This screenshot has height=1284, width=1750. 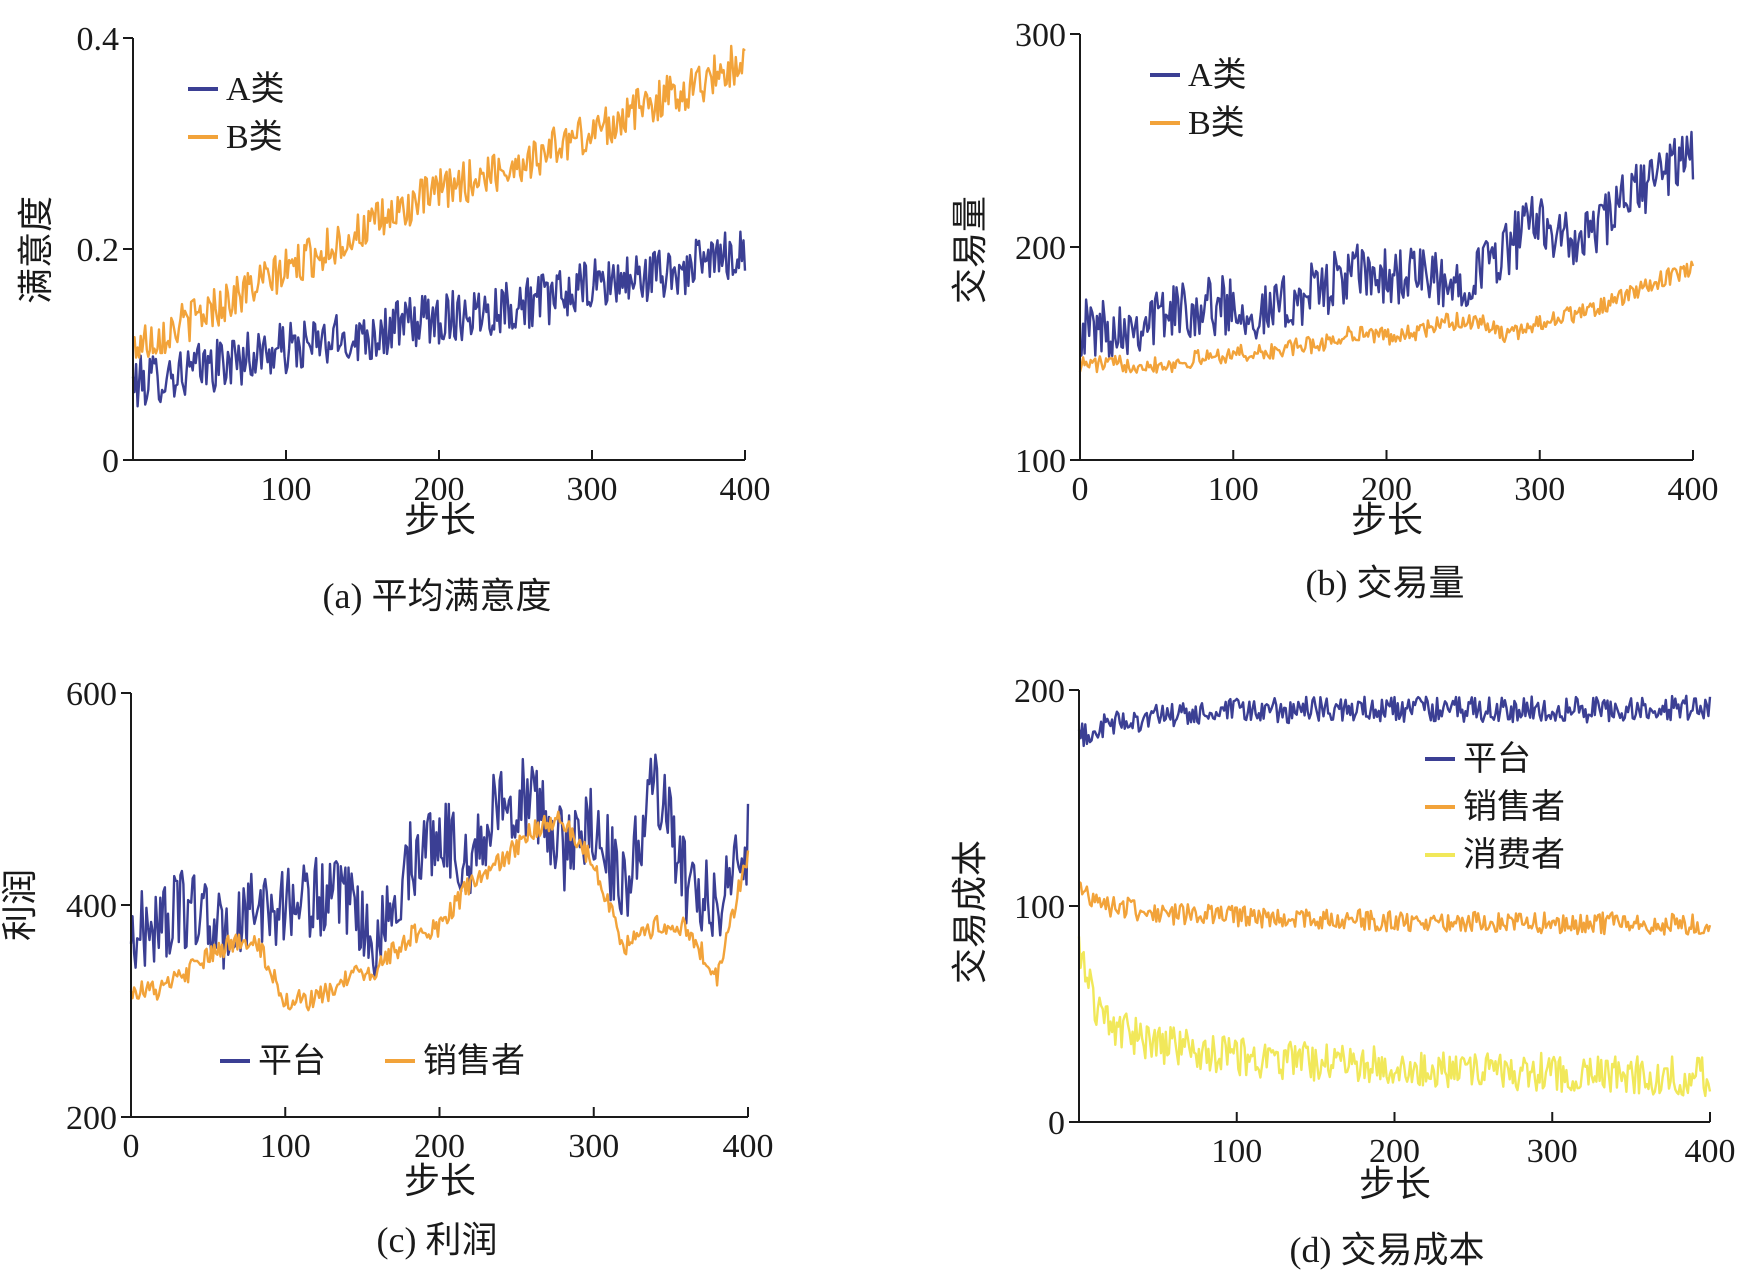 I want to click on y-tick-label: 300, so click(x=1040, y=35).